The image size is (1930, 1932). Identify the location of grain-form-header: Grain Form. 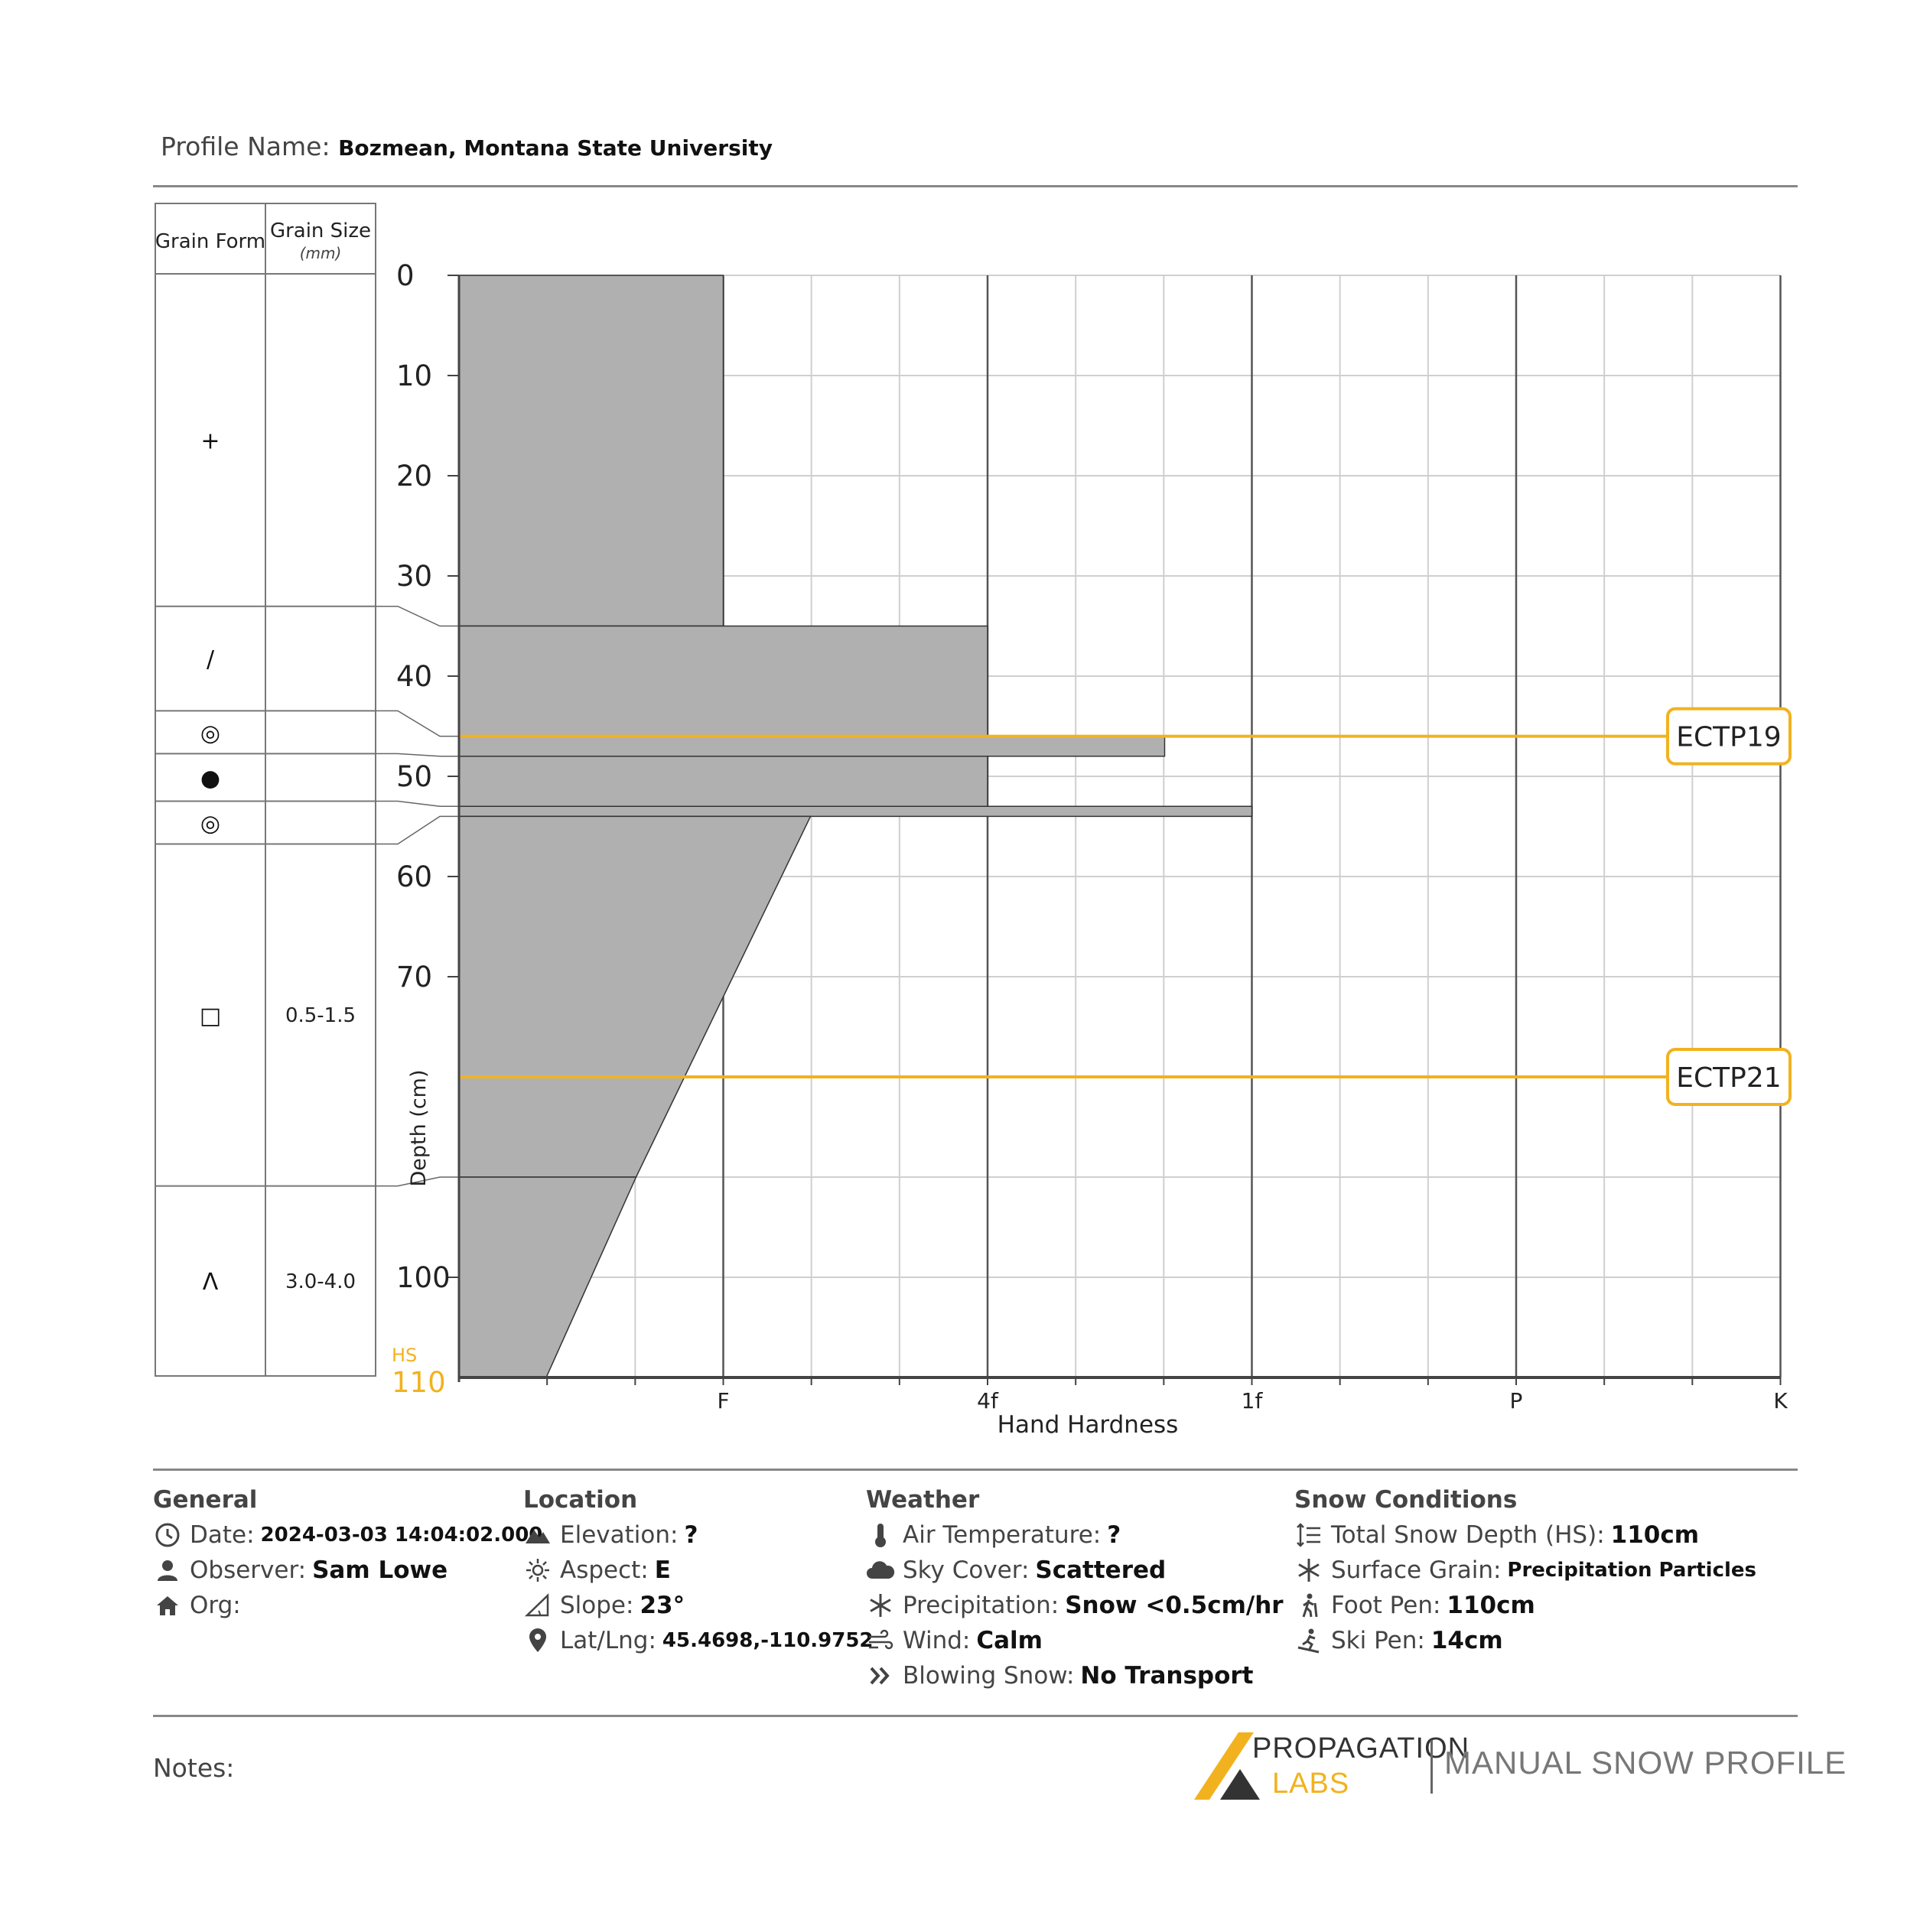
(210, 241).